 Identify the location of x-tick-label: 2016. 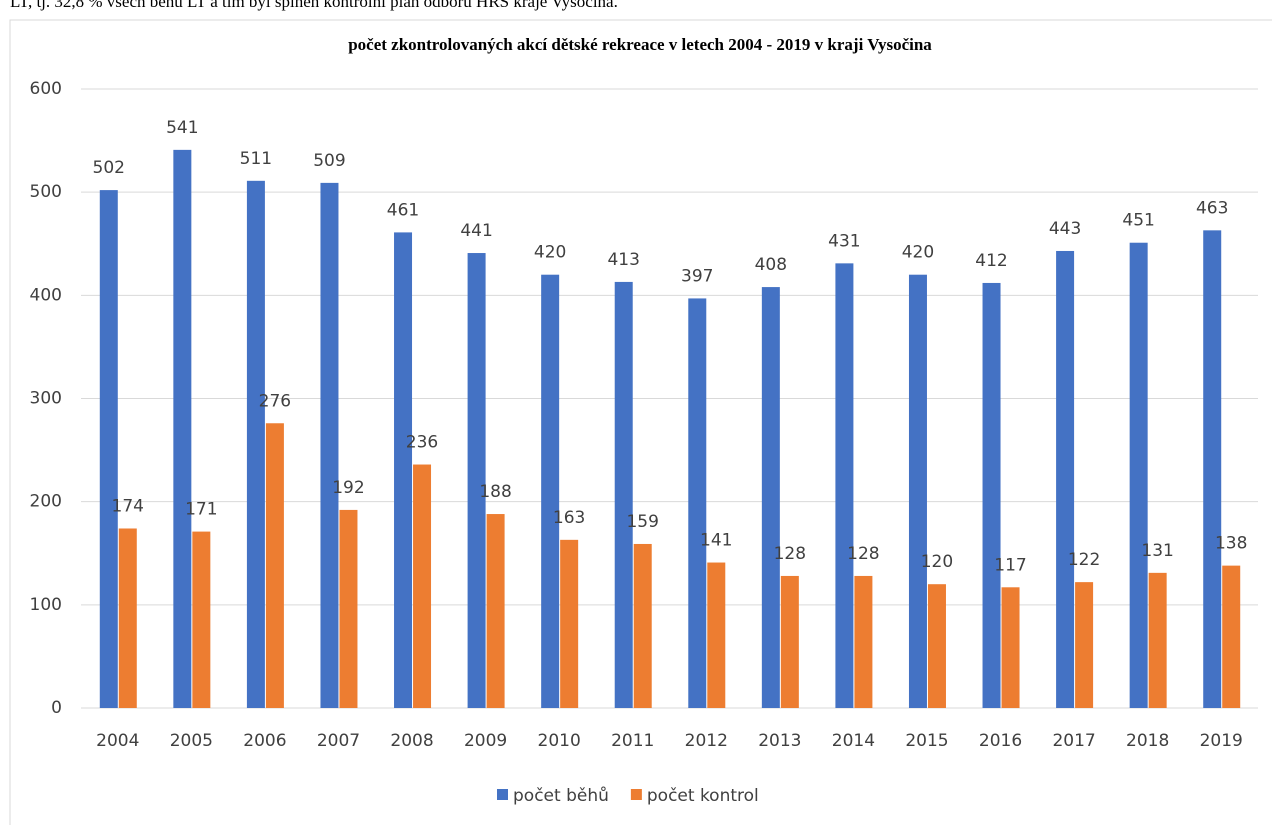
(1000, 741).